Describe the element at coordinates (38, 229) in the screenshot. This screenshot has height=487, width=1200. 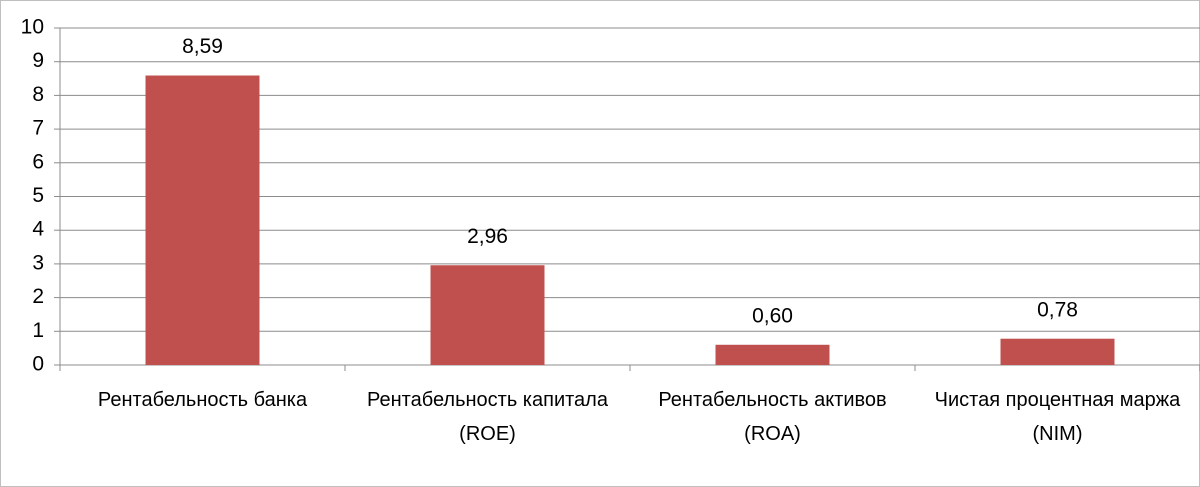
I see `y-tick-label: 4` at that location.